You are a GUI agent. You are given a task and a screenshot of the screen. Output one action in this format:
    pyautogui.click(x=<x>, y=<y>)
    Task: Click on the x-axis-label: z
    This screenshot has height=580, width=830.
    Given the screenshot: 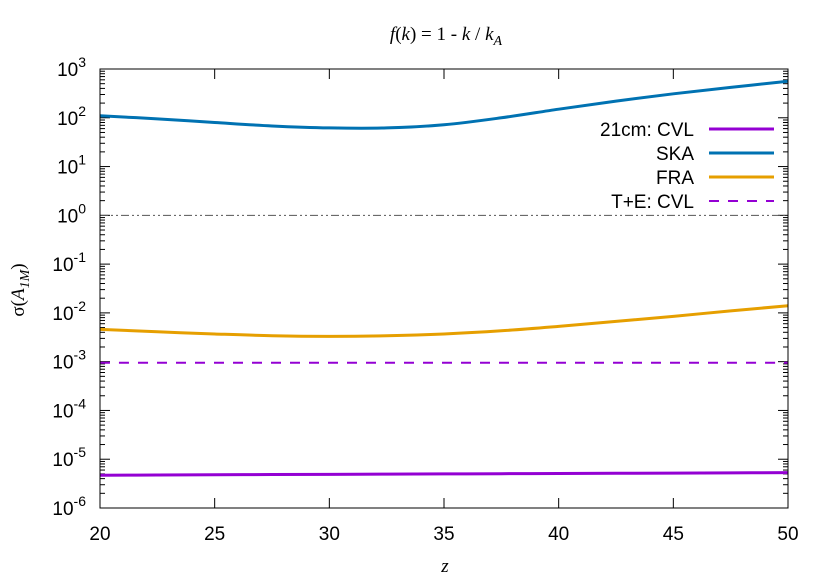 What is the action you would take?
    pyautogui.click(x=444, y=566)
    